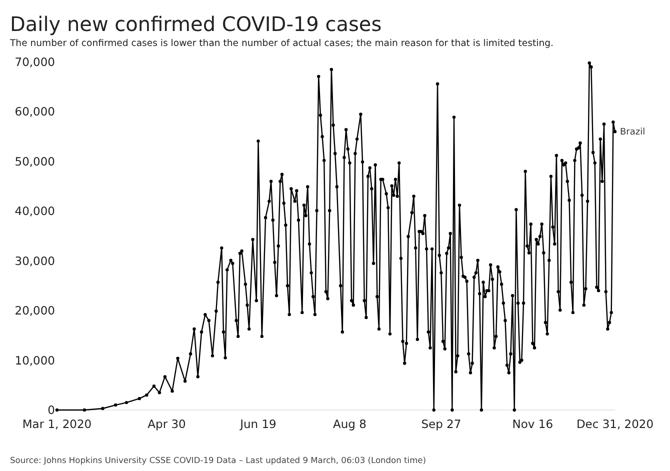 Image resolution: width=670 pixels, height=471 pixels. What do you see at coordinates (218, 460) in the screenshot?
I see `source-note: Source: Johns Hopkins University CSSE COVID-19 Data – Last updated 9 March, 06:03 (London time)` at bounding box center [218, 460].